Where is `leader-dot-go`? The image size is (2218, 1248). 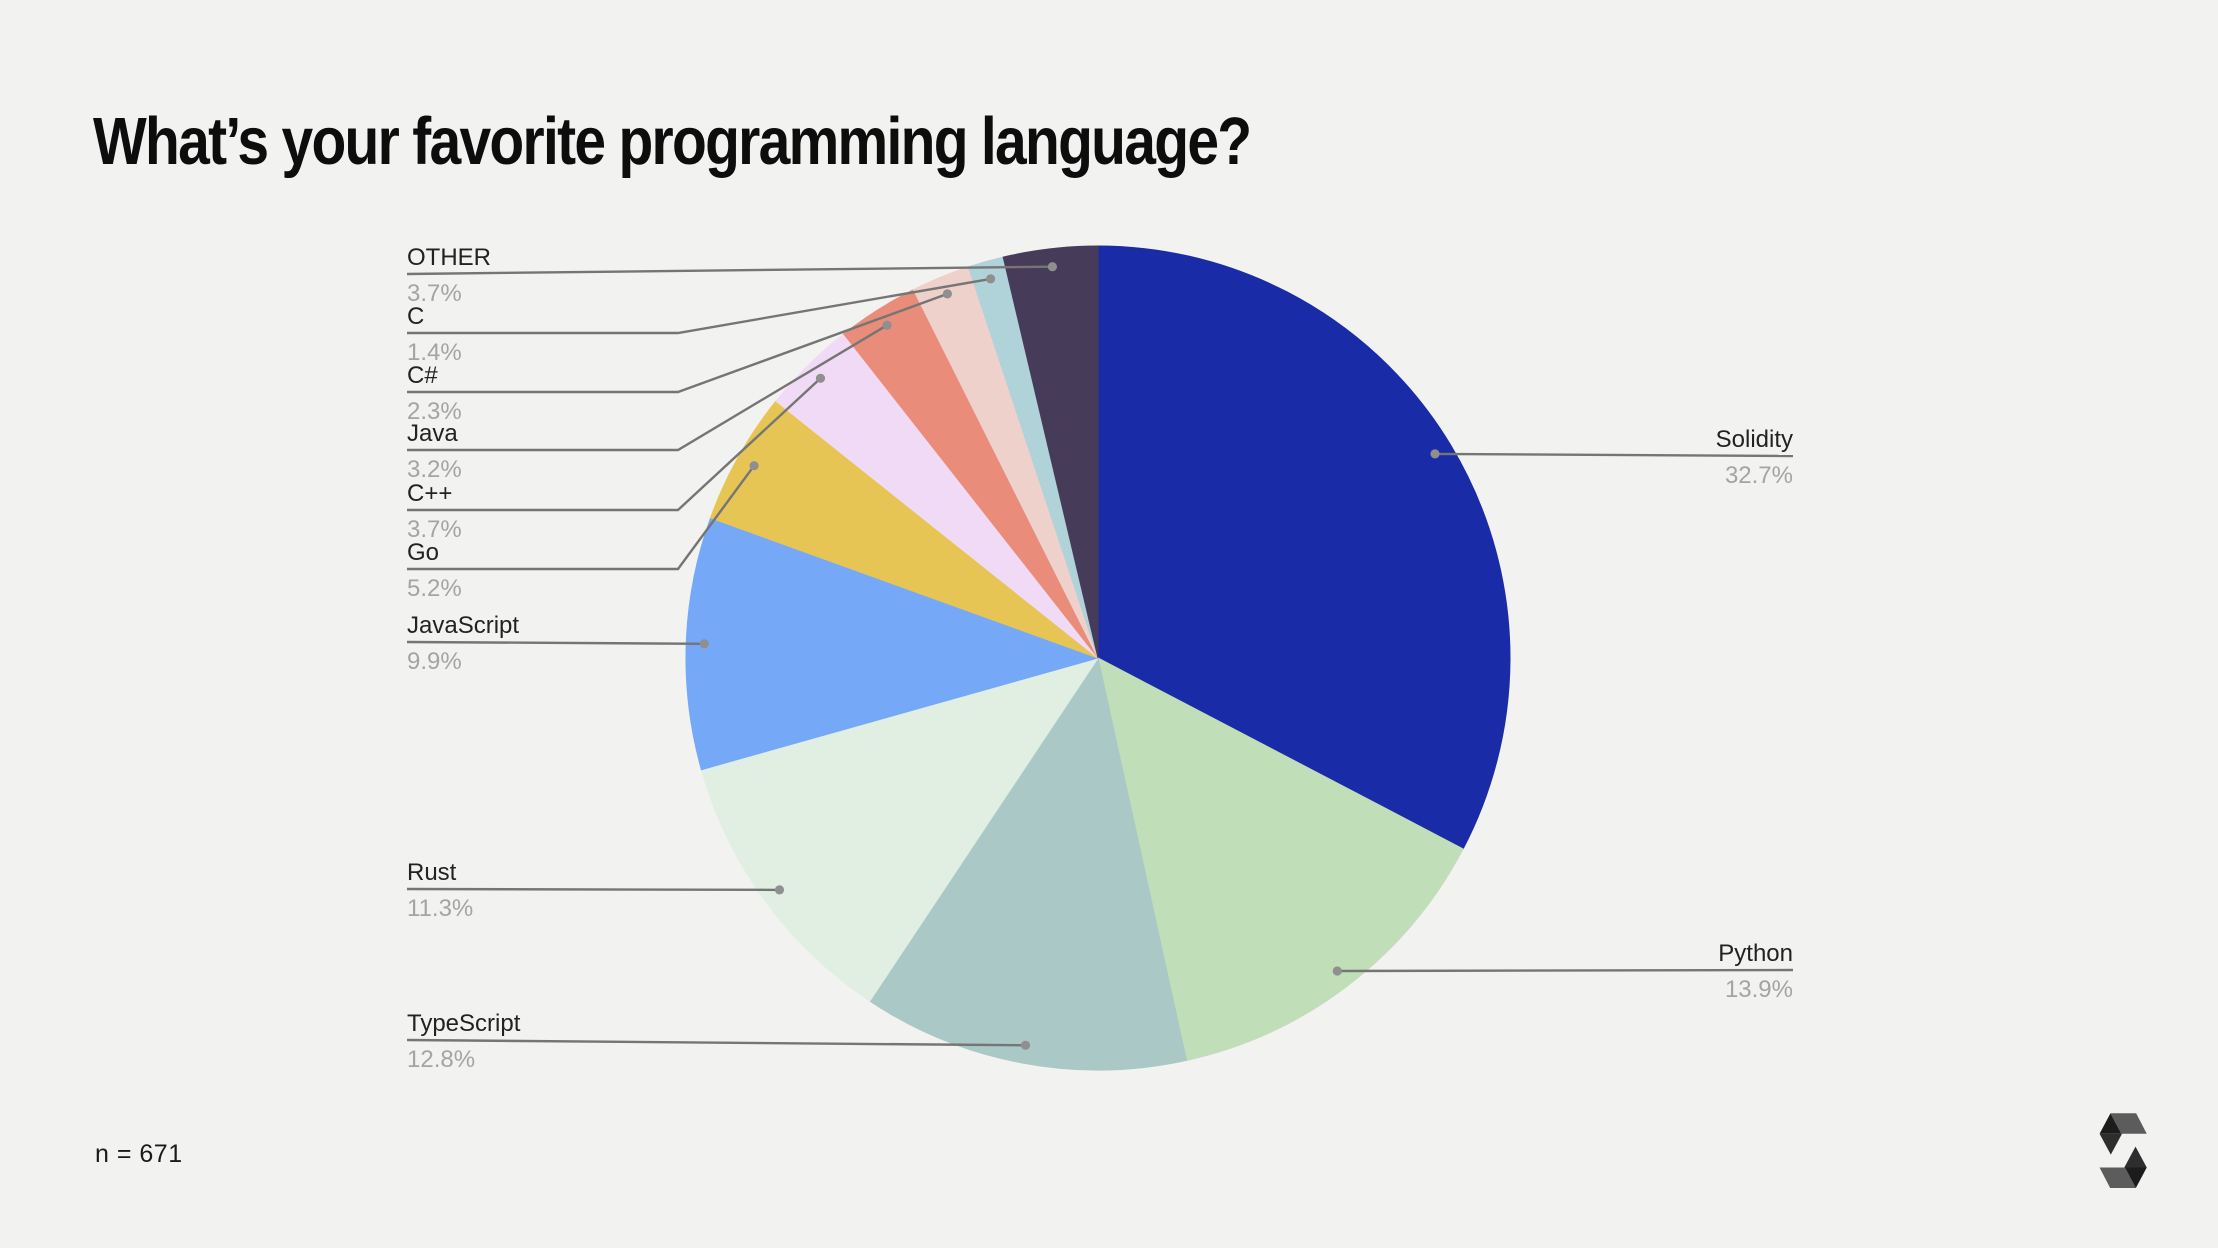
leader-dot-go is located at coordinates (754, 466).